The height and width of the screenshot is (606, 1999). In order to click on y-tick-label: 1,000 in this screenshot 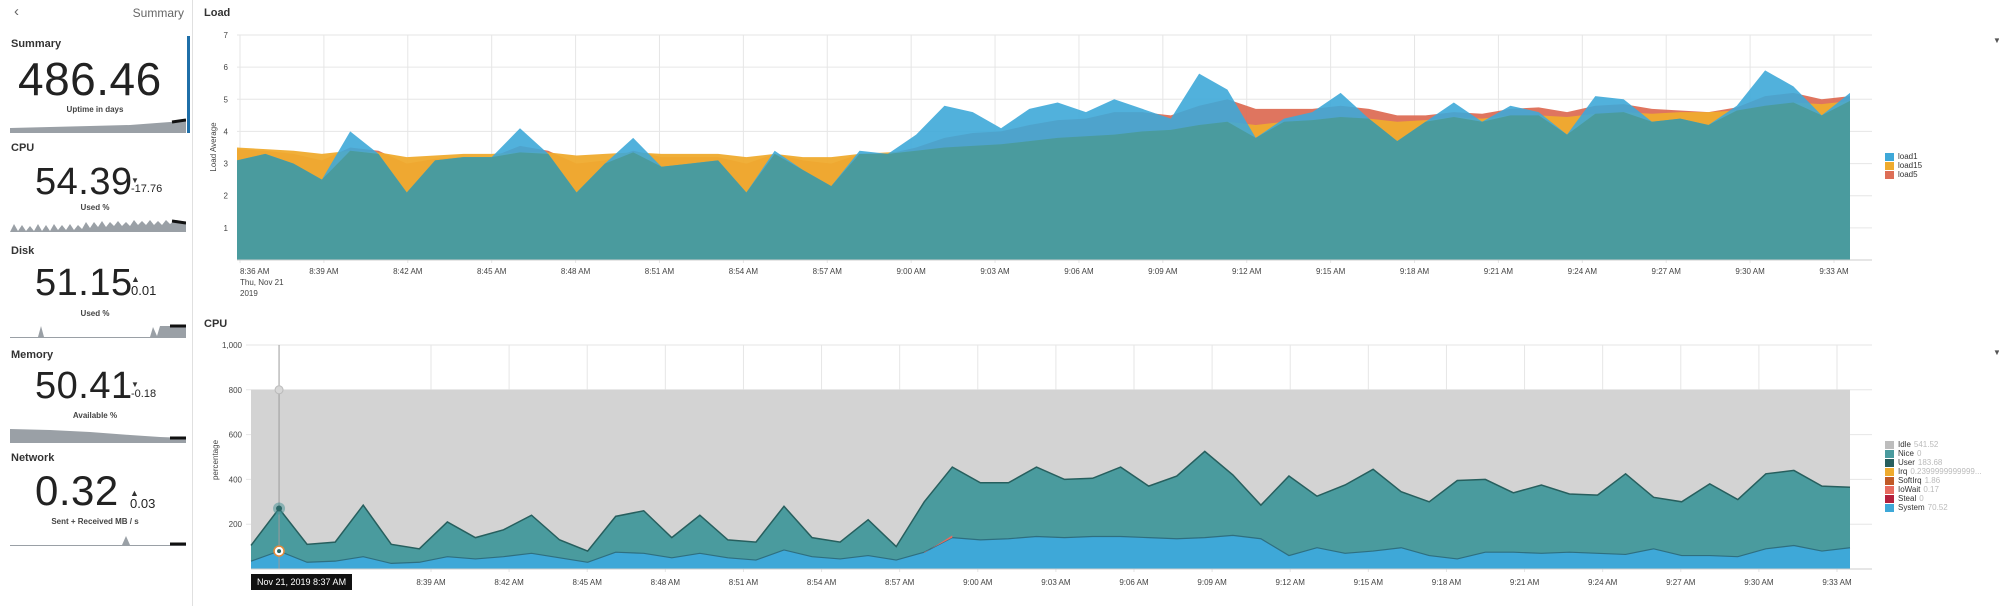, I will do `click(232, 345)`.